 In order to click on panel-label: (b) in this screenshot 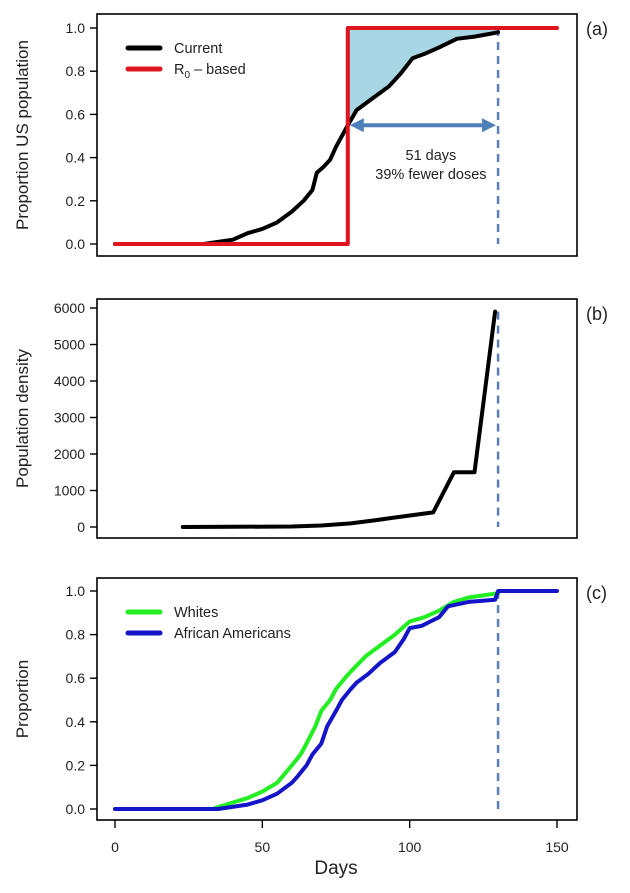, I will do `click(597, 314)`.